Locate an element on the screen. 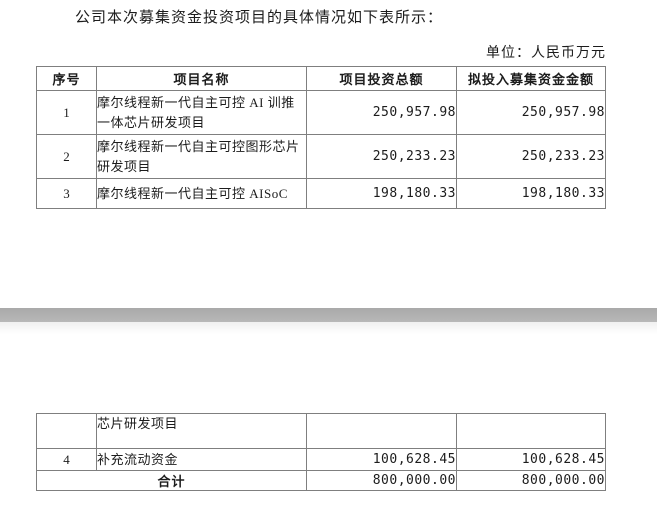  row-serial: 3 is located at coordinates (66, 193).